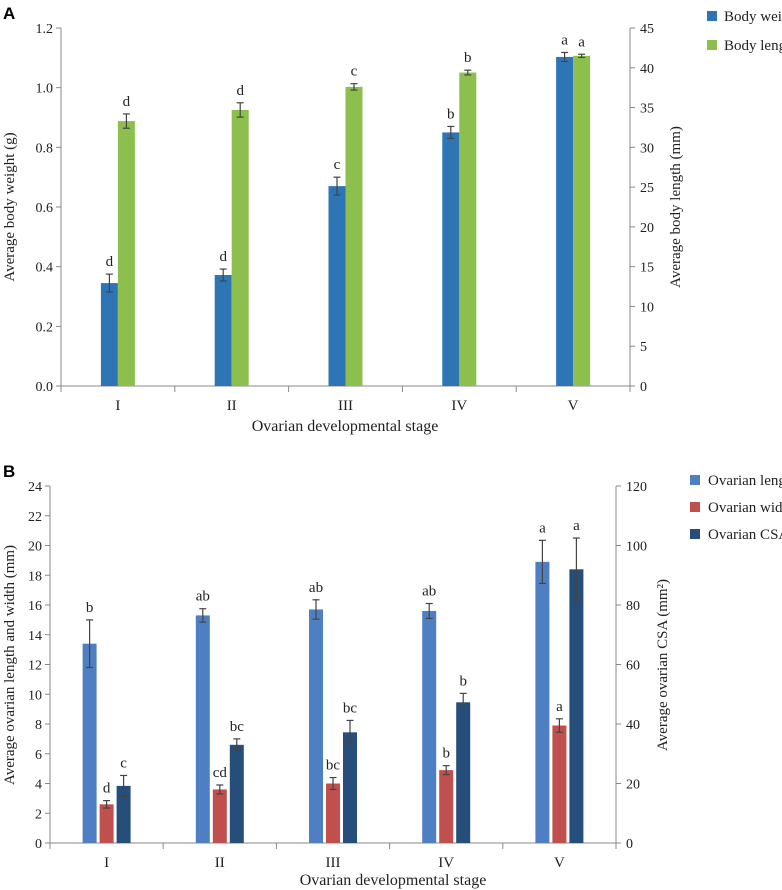 The height and width of the screenshot is (890, 782). What do you see at coordinates (576, 526) in the screenshot?
I see `significance-letter-ovarian-csa-v: a` at bounding box center [576, 526].